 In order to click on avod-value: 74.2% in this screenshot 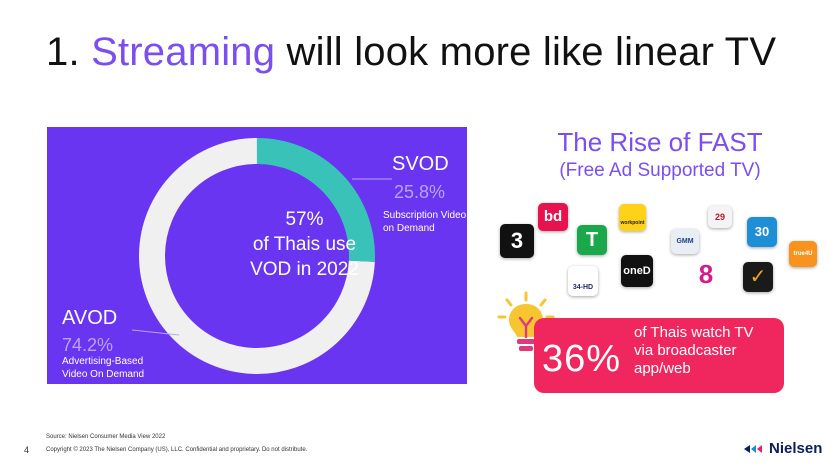, I will do `click(88, 345)`.